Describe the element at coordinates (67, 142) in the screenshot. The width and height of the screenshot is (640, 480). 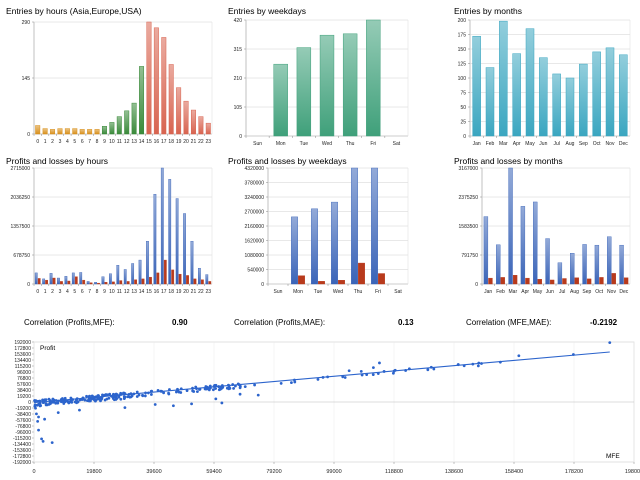
I see `x-tick-label: 4` at that location.